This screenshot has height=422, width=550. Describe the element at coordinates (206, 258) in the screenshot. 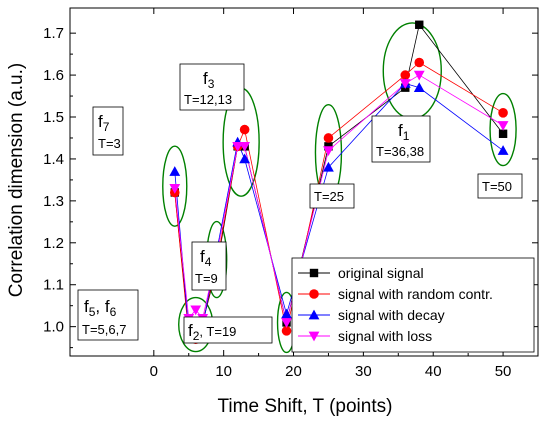

I see `svg-text: f4` at that location.